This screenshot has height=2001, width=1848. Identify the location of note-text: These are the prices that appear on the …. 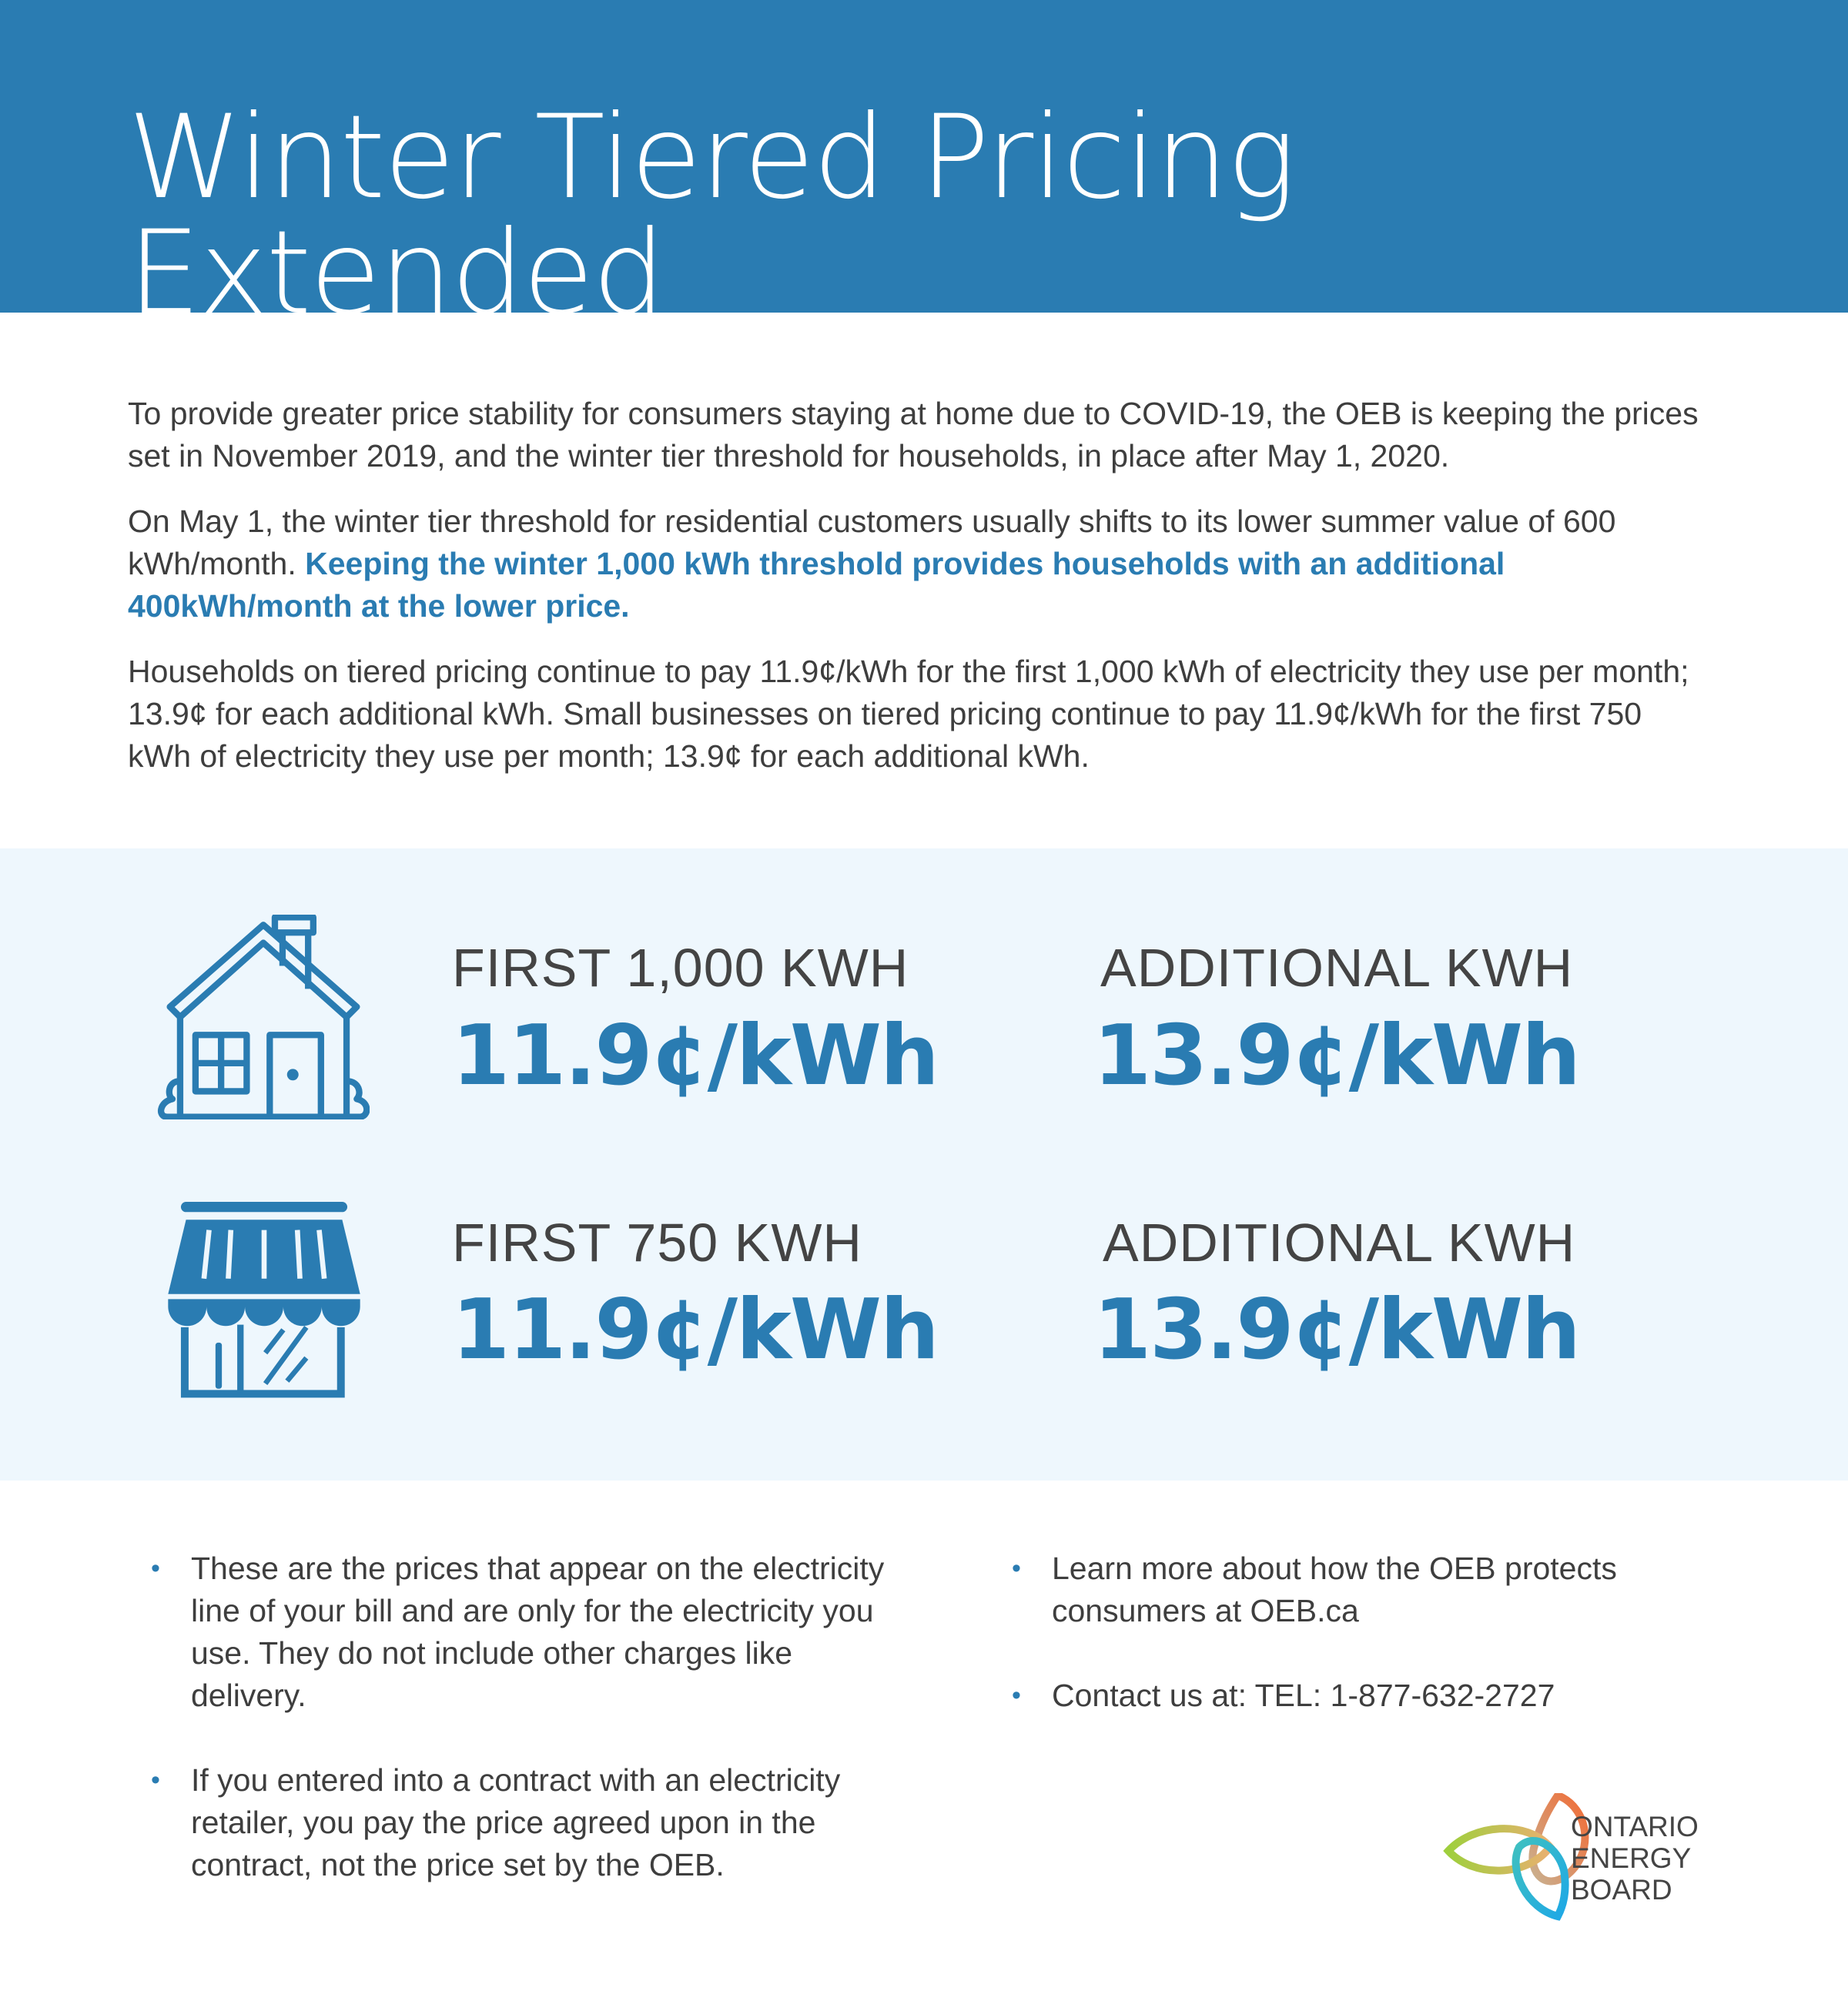
(538, 1632).